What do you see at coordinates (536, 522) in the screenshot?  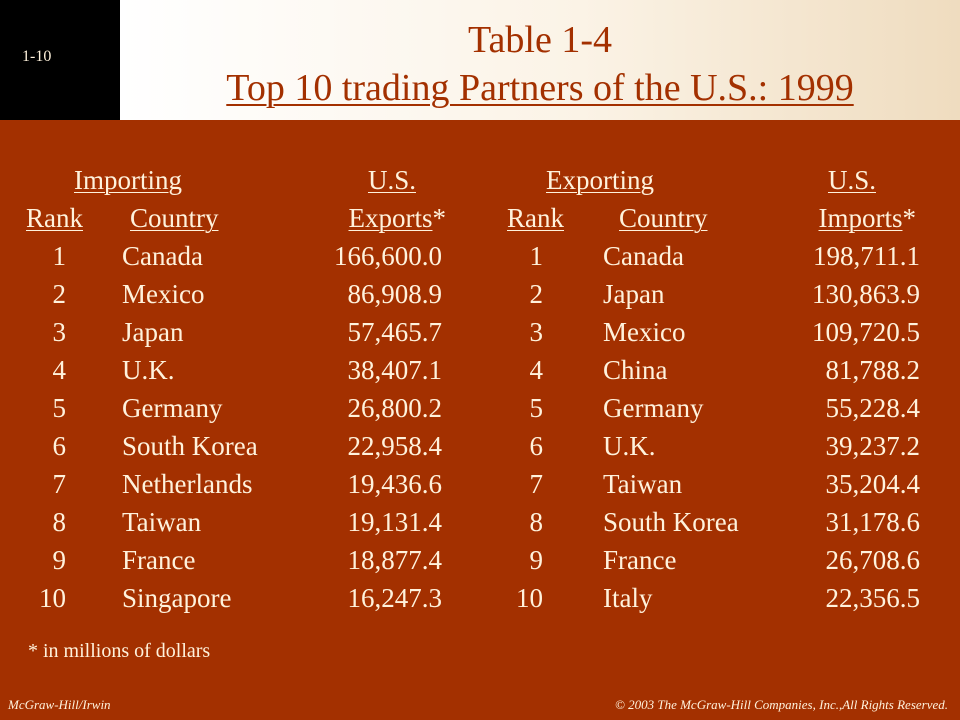 I see `right-rank-cell: 8` at bounding box center [536, 522].